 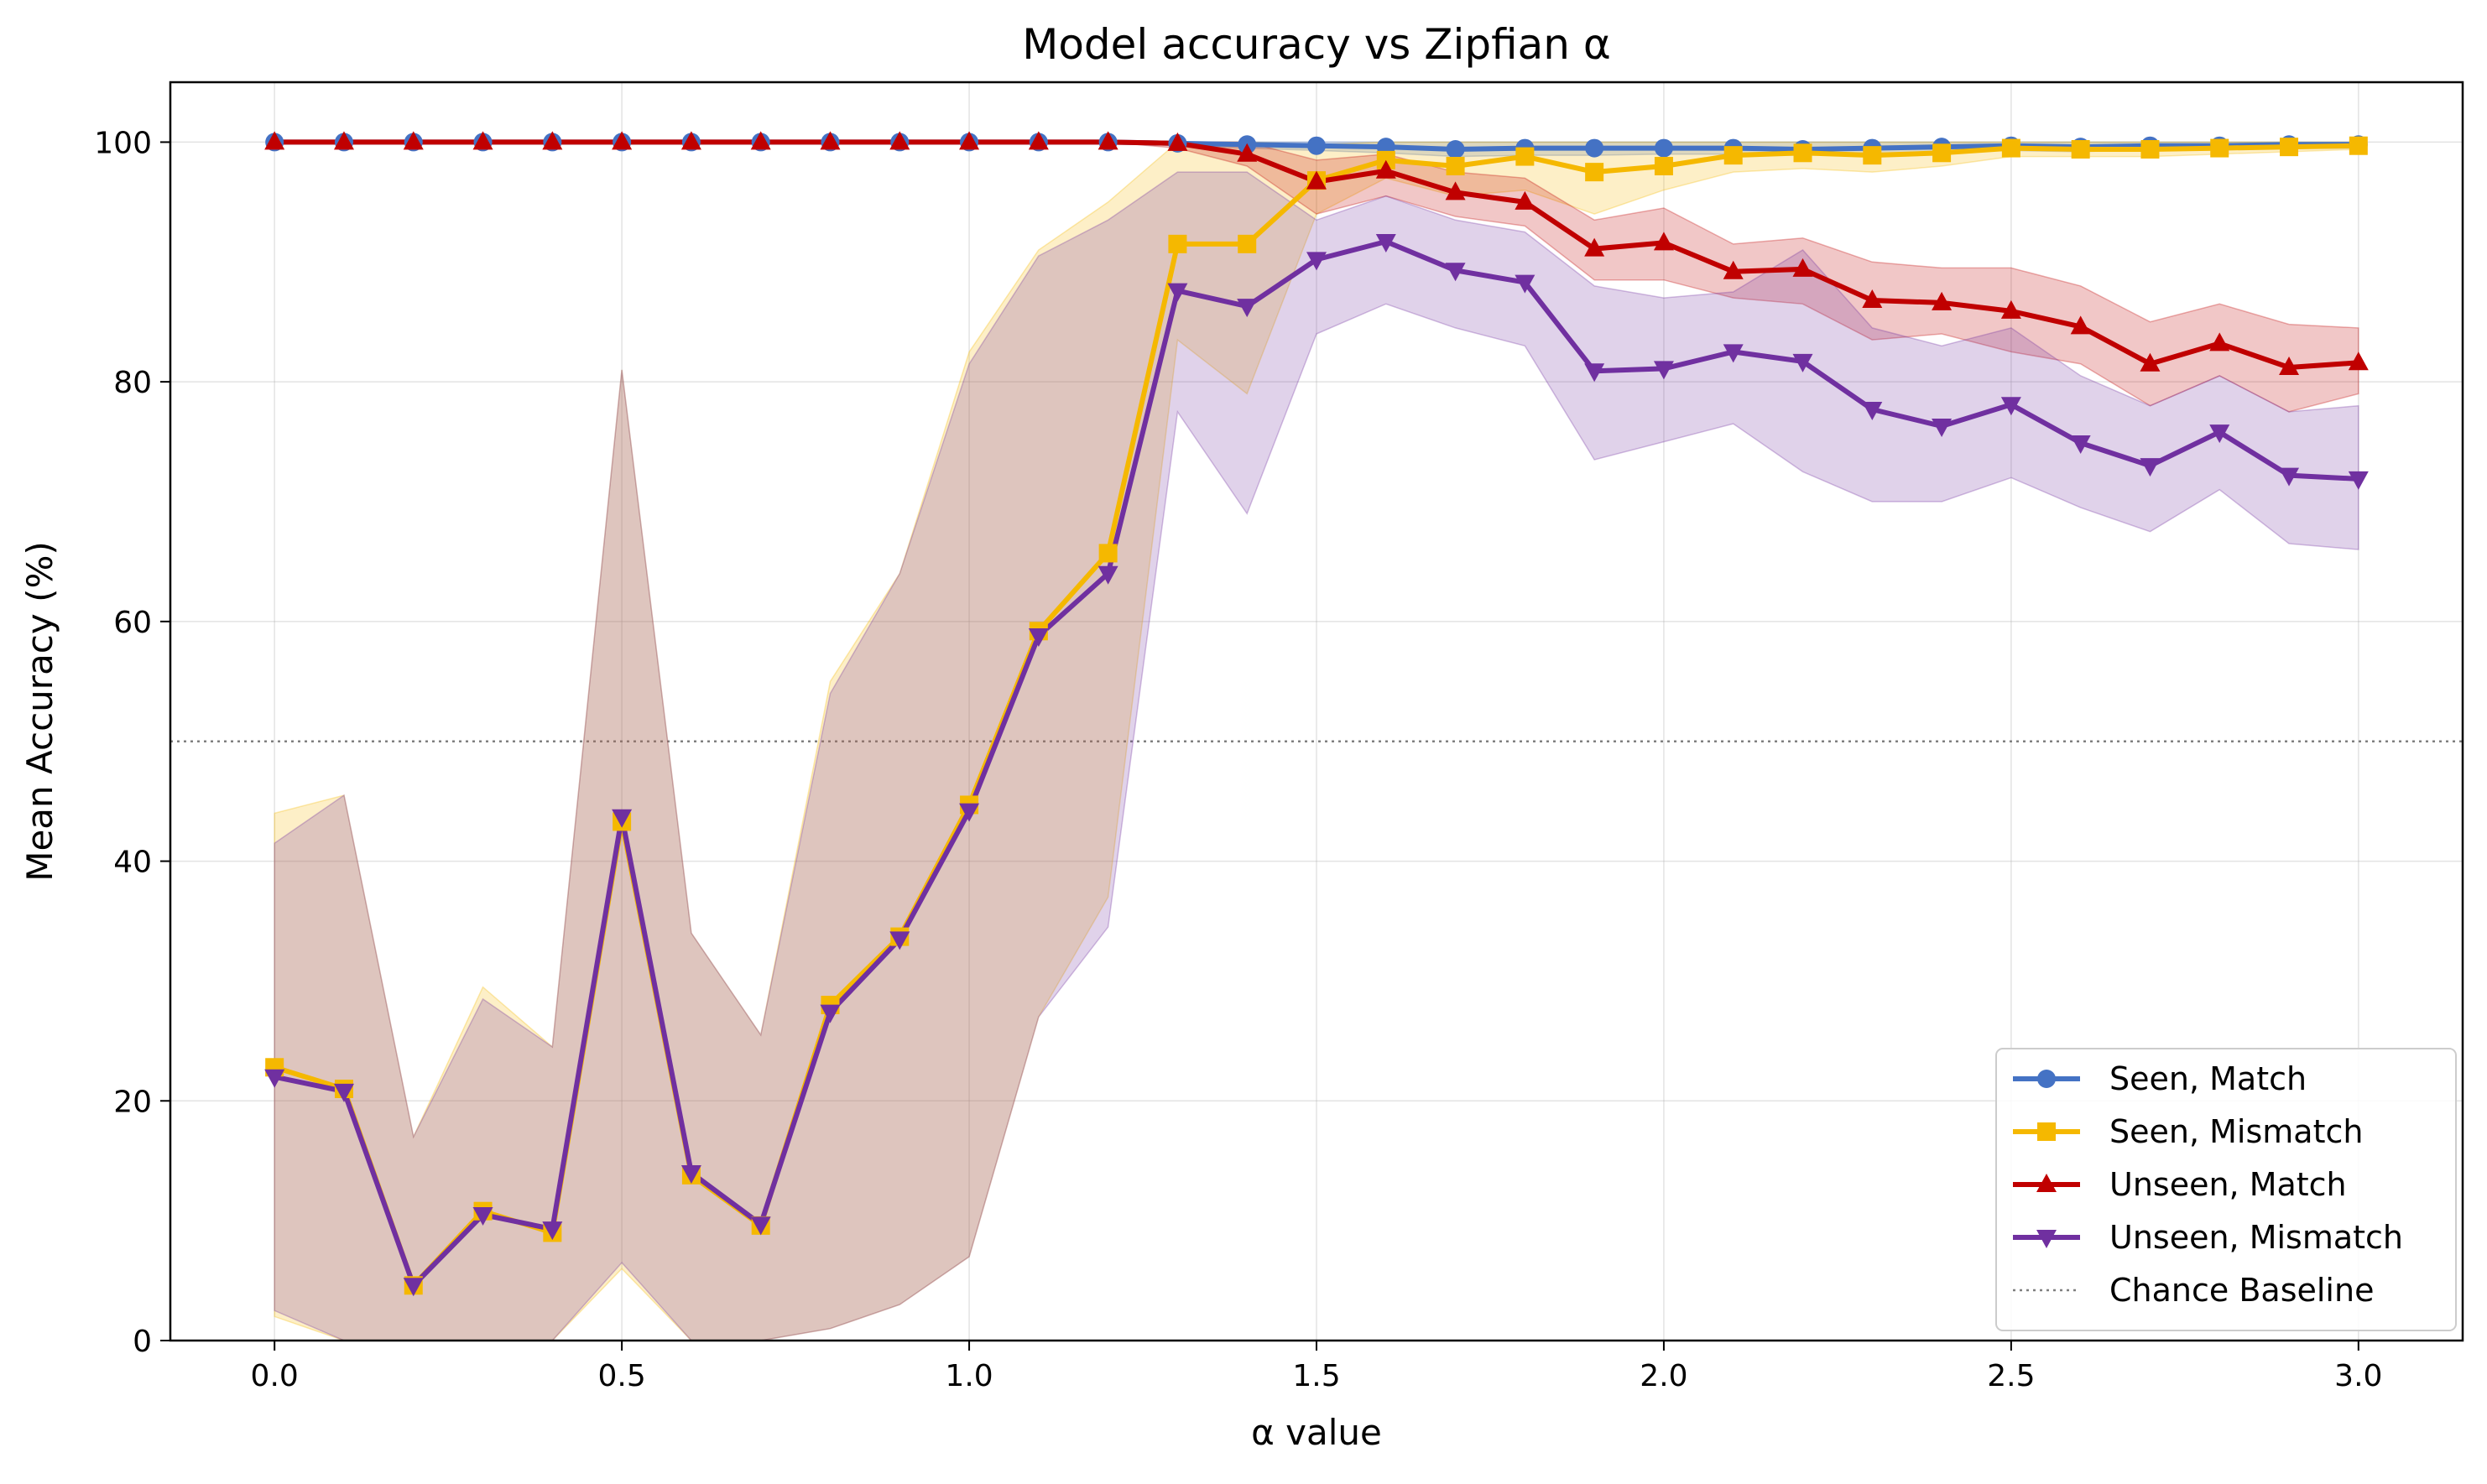 What do you see at coordinates (2208, 1078) in the screenshot?
I see `legend-label-seen-match: Seen, Match` at bounding box center [2208, 1078].